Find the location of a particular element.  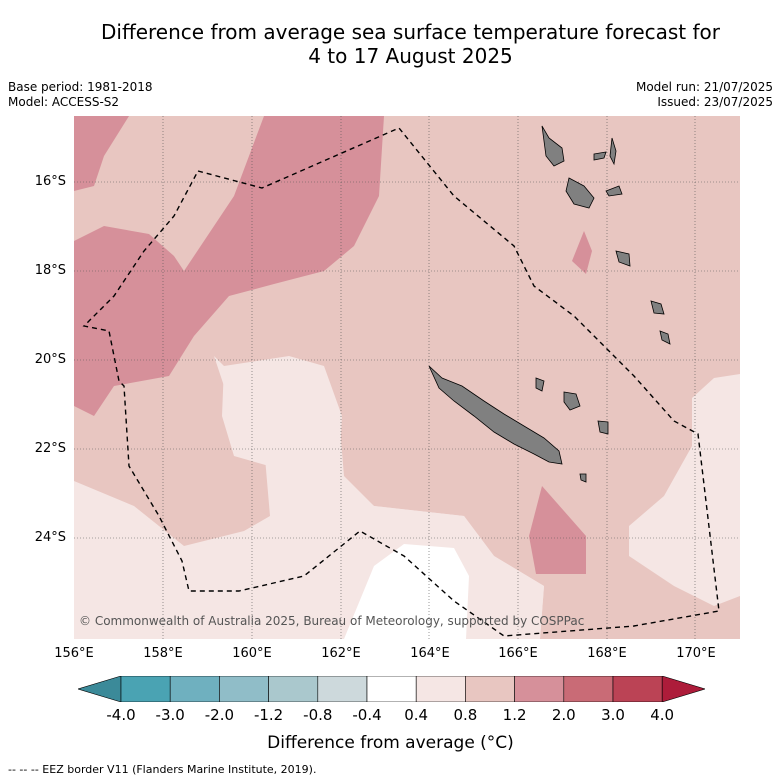

colorbar-tick-label: 0.4 is located at coordinates (416, 715).